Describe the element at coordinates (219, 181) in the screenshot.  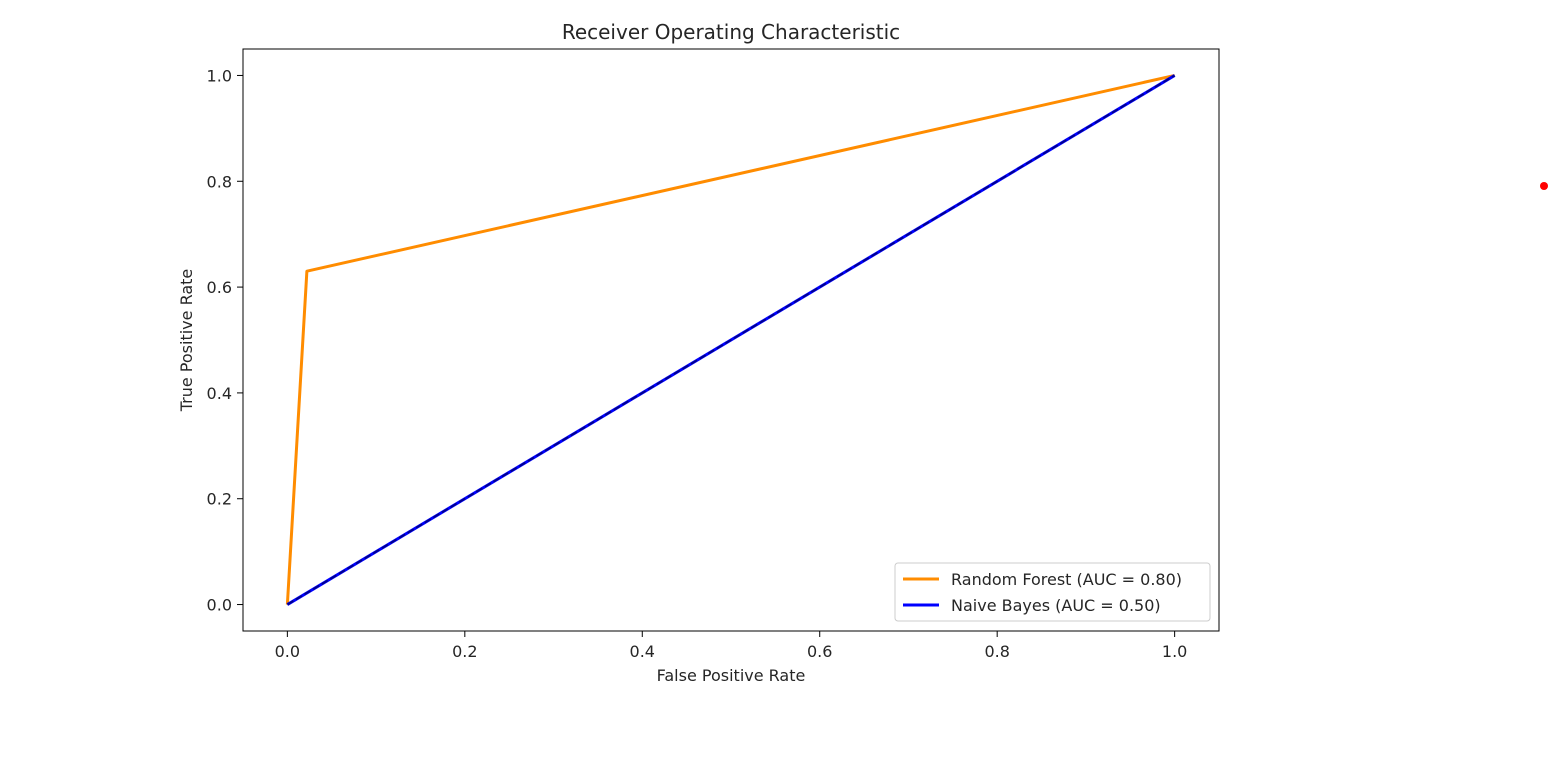
I see `y-tick-label: 0.8` at that location.